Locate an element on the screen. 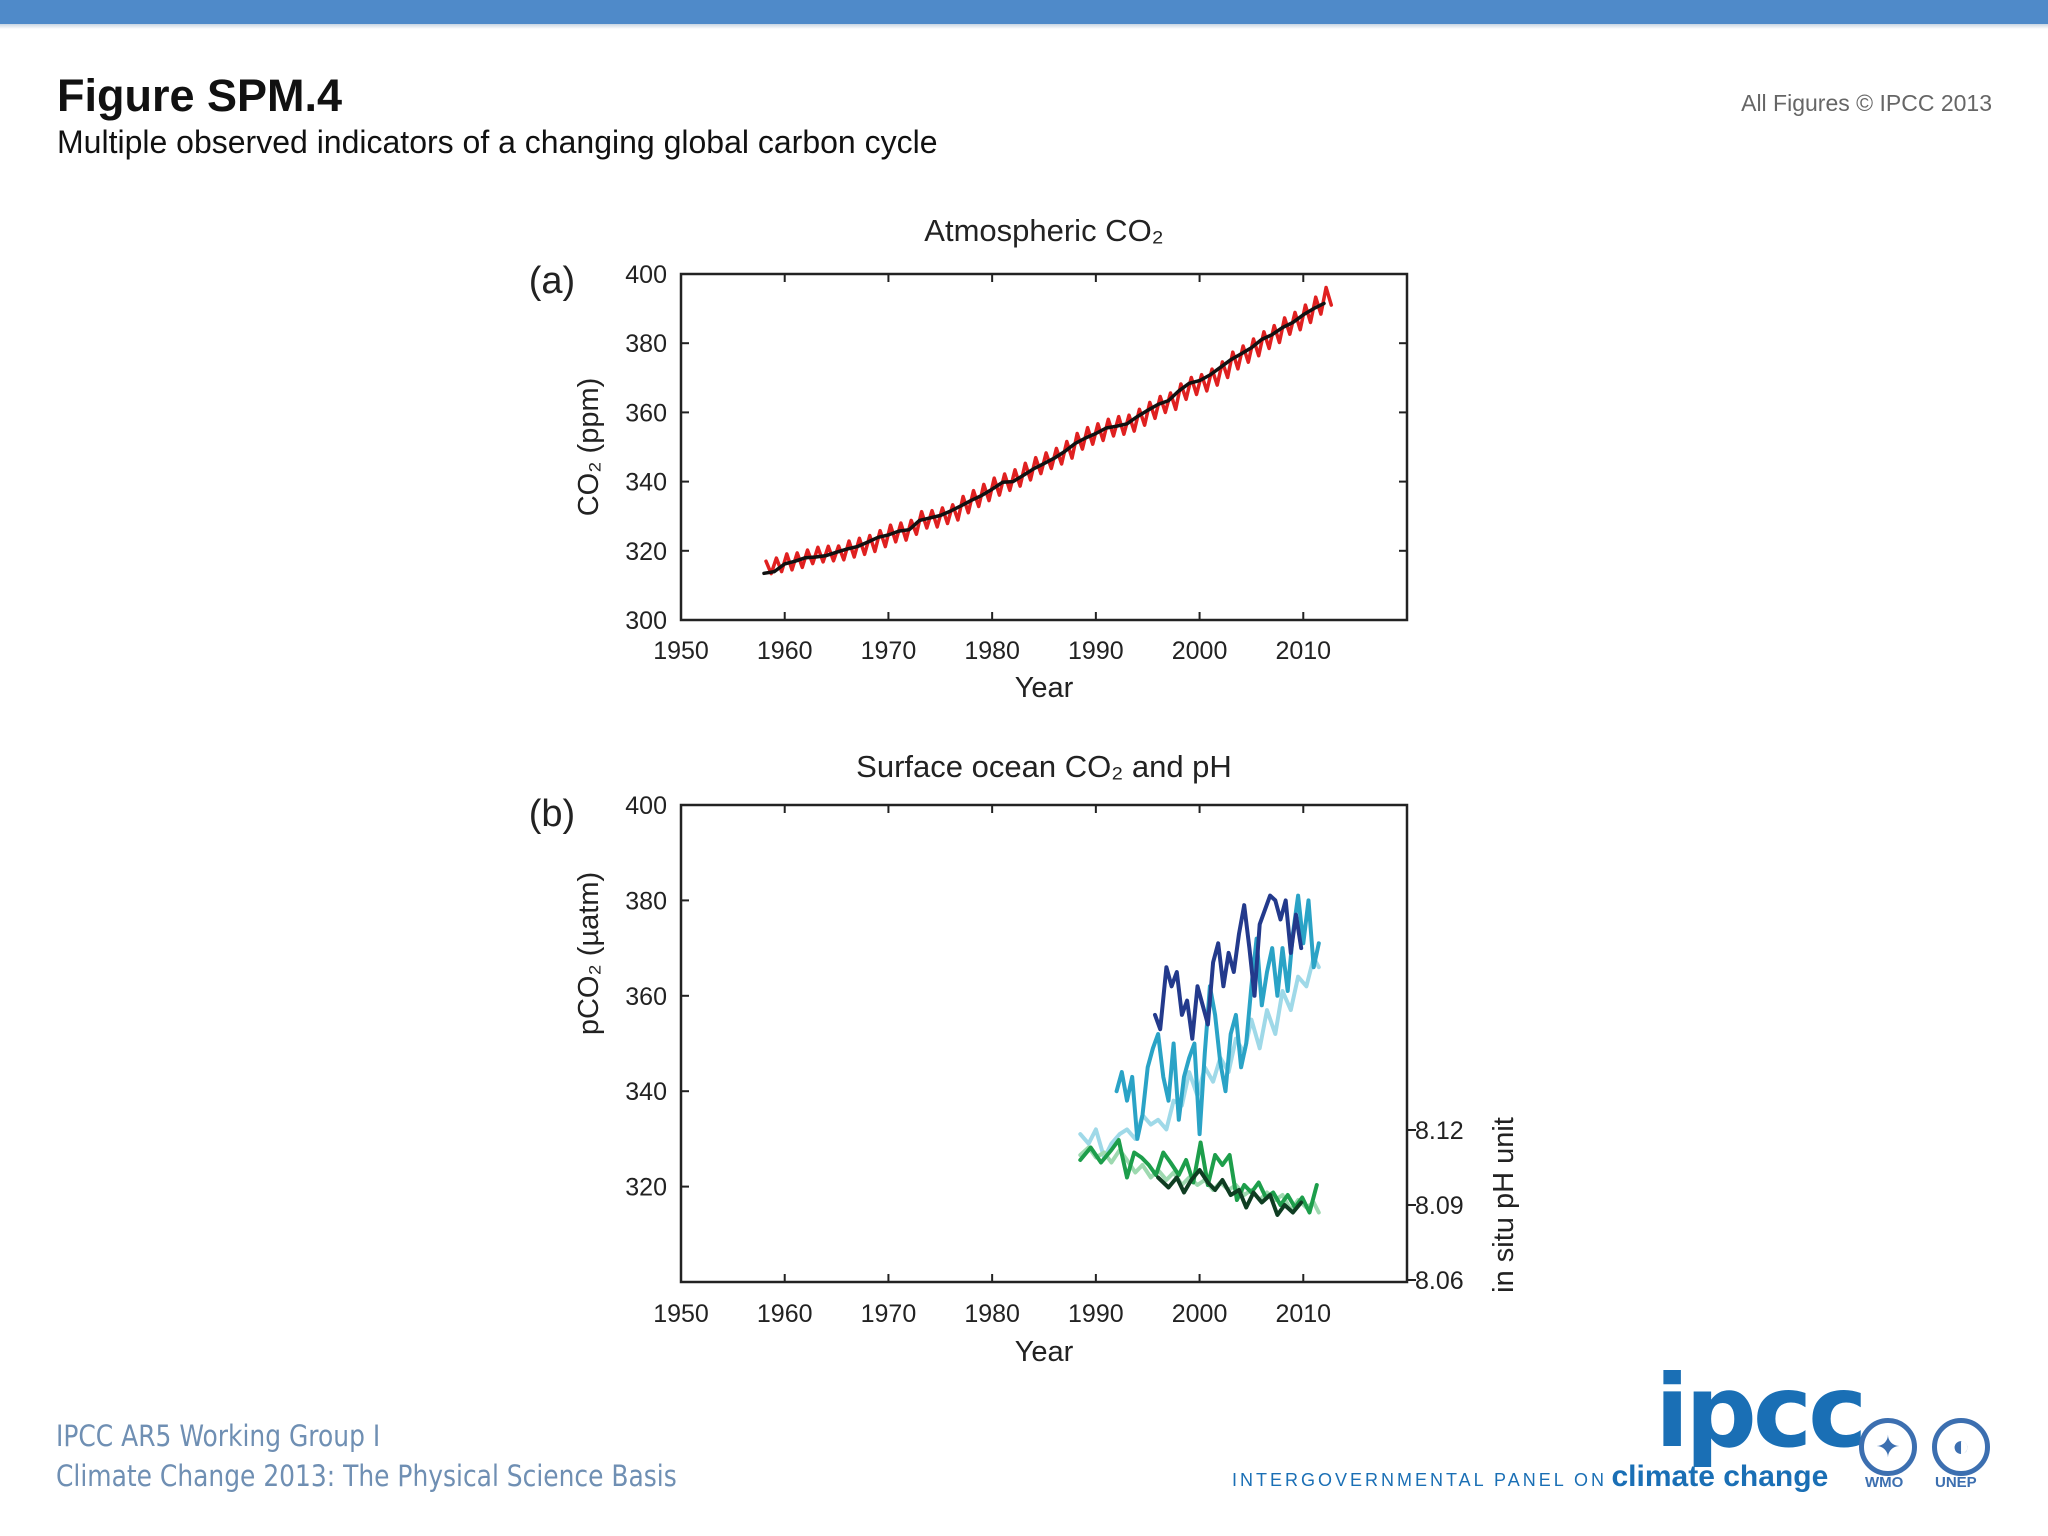 Image resolution: width=2048 pixels, height=1536 pixels. chart-title: Surface ocean CO₂ and pH is located at coordinates (1044, 766).